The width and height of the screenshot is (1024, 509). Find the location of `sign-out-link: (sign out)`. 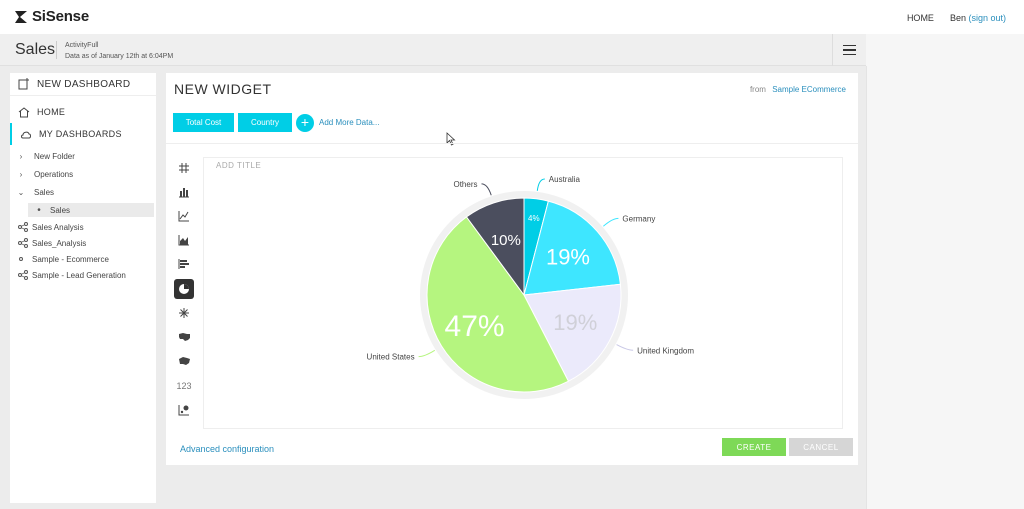

sign-out-link: (sign out) is located at coordinates (987, 18).